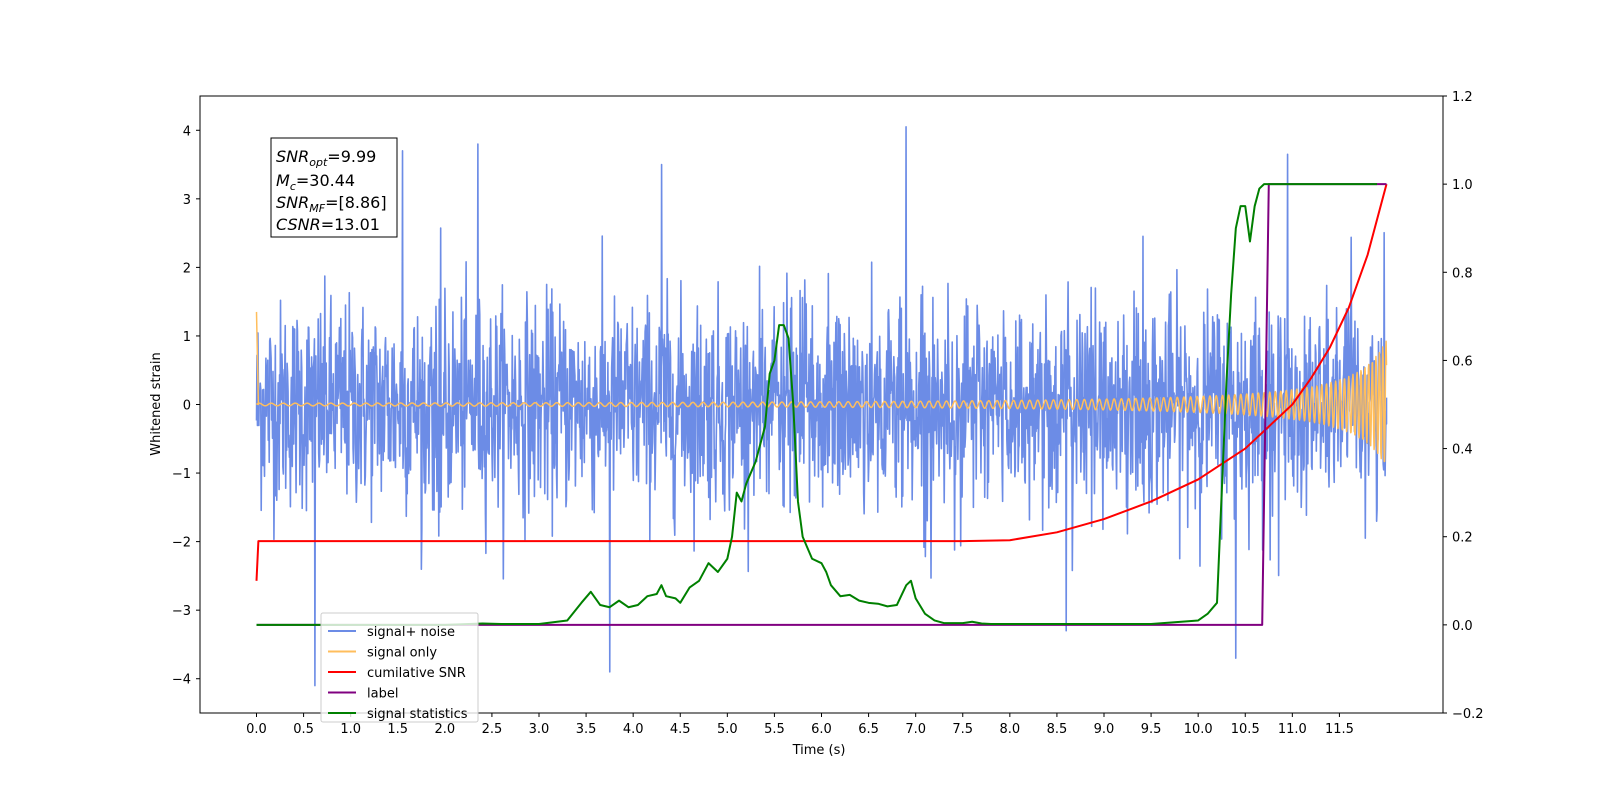 Image resolution: width=1600 pixels, height=800 pixels. What do you see at coordinates (492, 729) in the screenshot?
I see `x-tick-label: 2.5` at bounding box center [492, 729].